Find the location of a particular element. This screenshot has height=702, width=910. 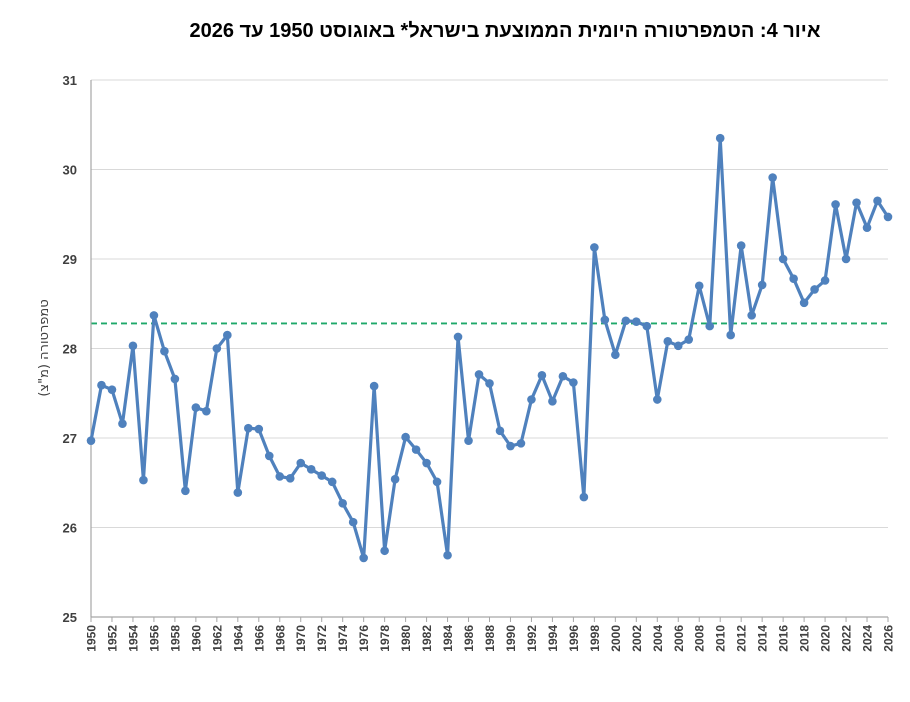

x-tick-label: 1964 is located at coordinates (238, 638).